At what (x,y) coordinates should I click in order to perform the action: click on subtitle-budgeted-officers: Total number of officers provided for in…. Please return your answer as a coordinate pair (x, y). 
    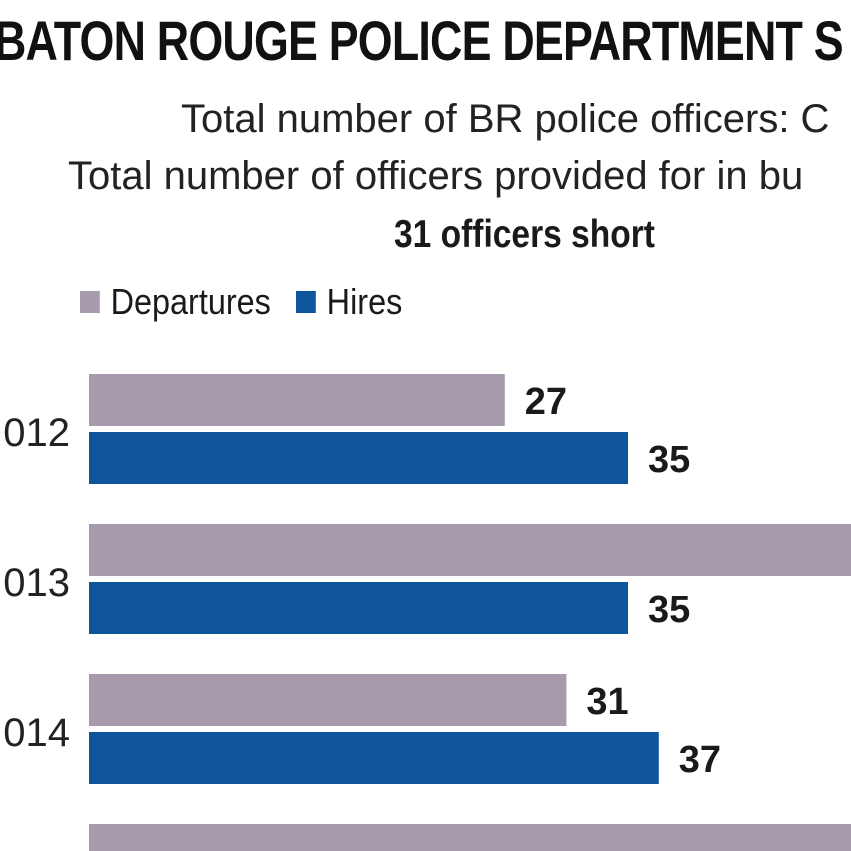
    Looking at the image, I should click on (436, 176).